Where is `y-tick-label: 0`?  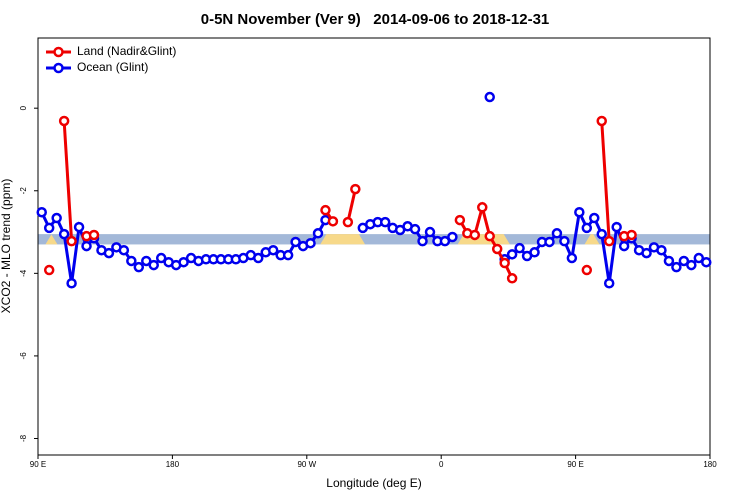
y-tick-label: 0 is located at coordinates (23, 107).